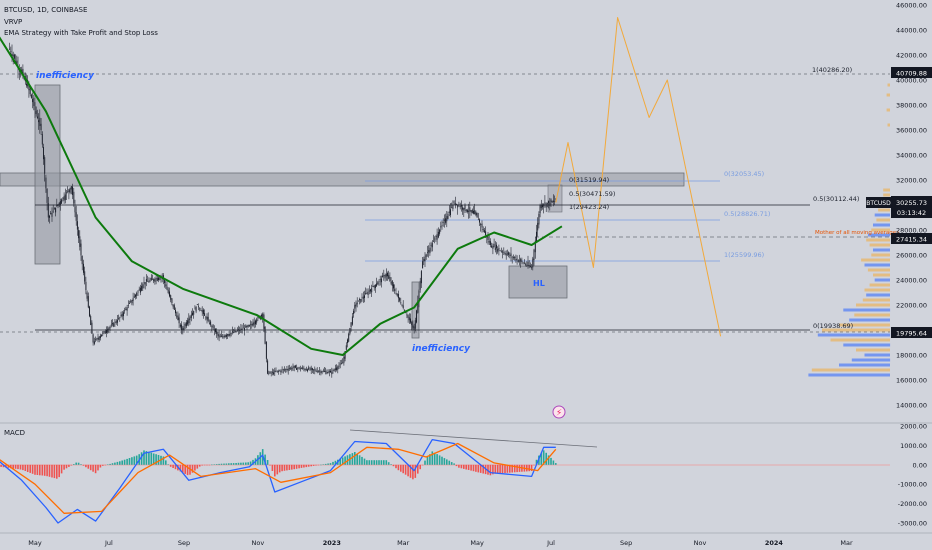 The image size is (932, 550). I want to click on projection-path, so click(638, 177).